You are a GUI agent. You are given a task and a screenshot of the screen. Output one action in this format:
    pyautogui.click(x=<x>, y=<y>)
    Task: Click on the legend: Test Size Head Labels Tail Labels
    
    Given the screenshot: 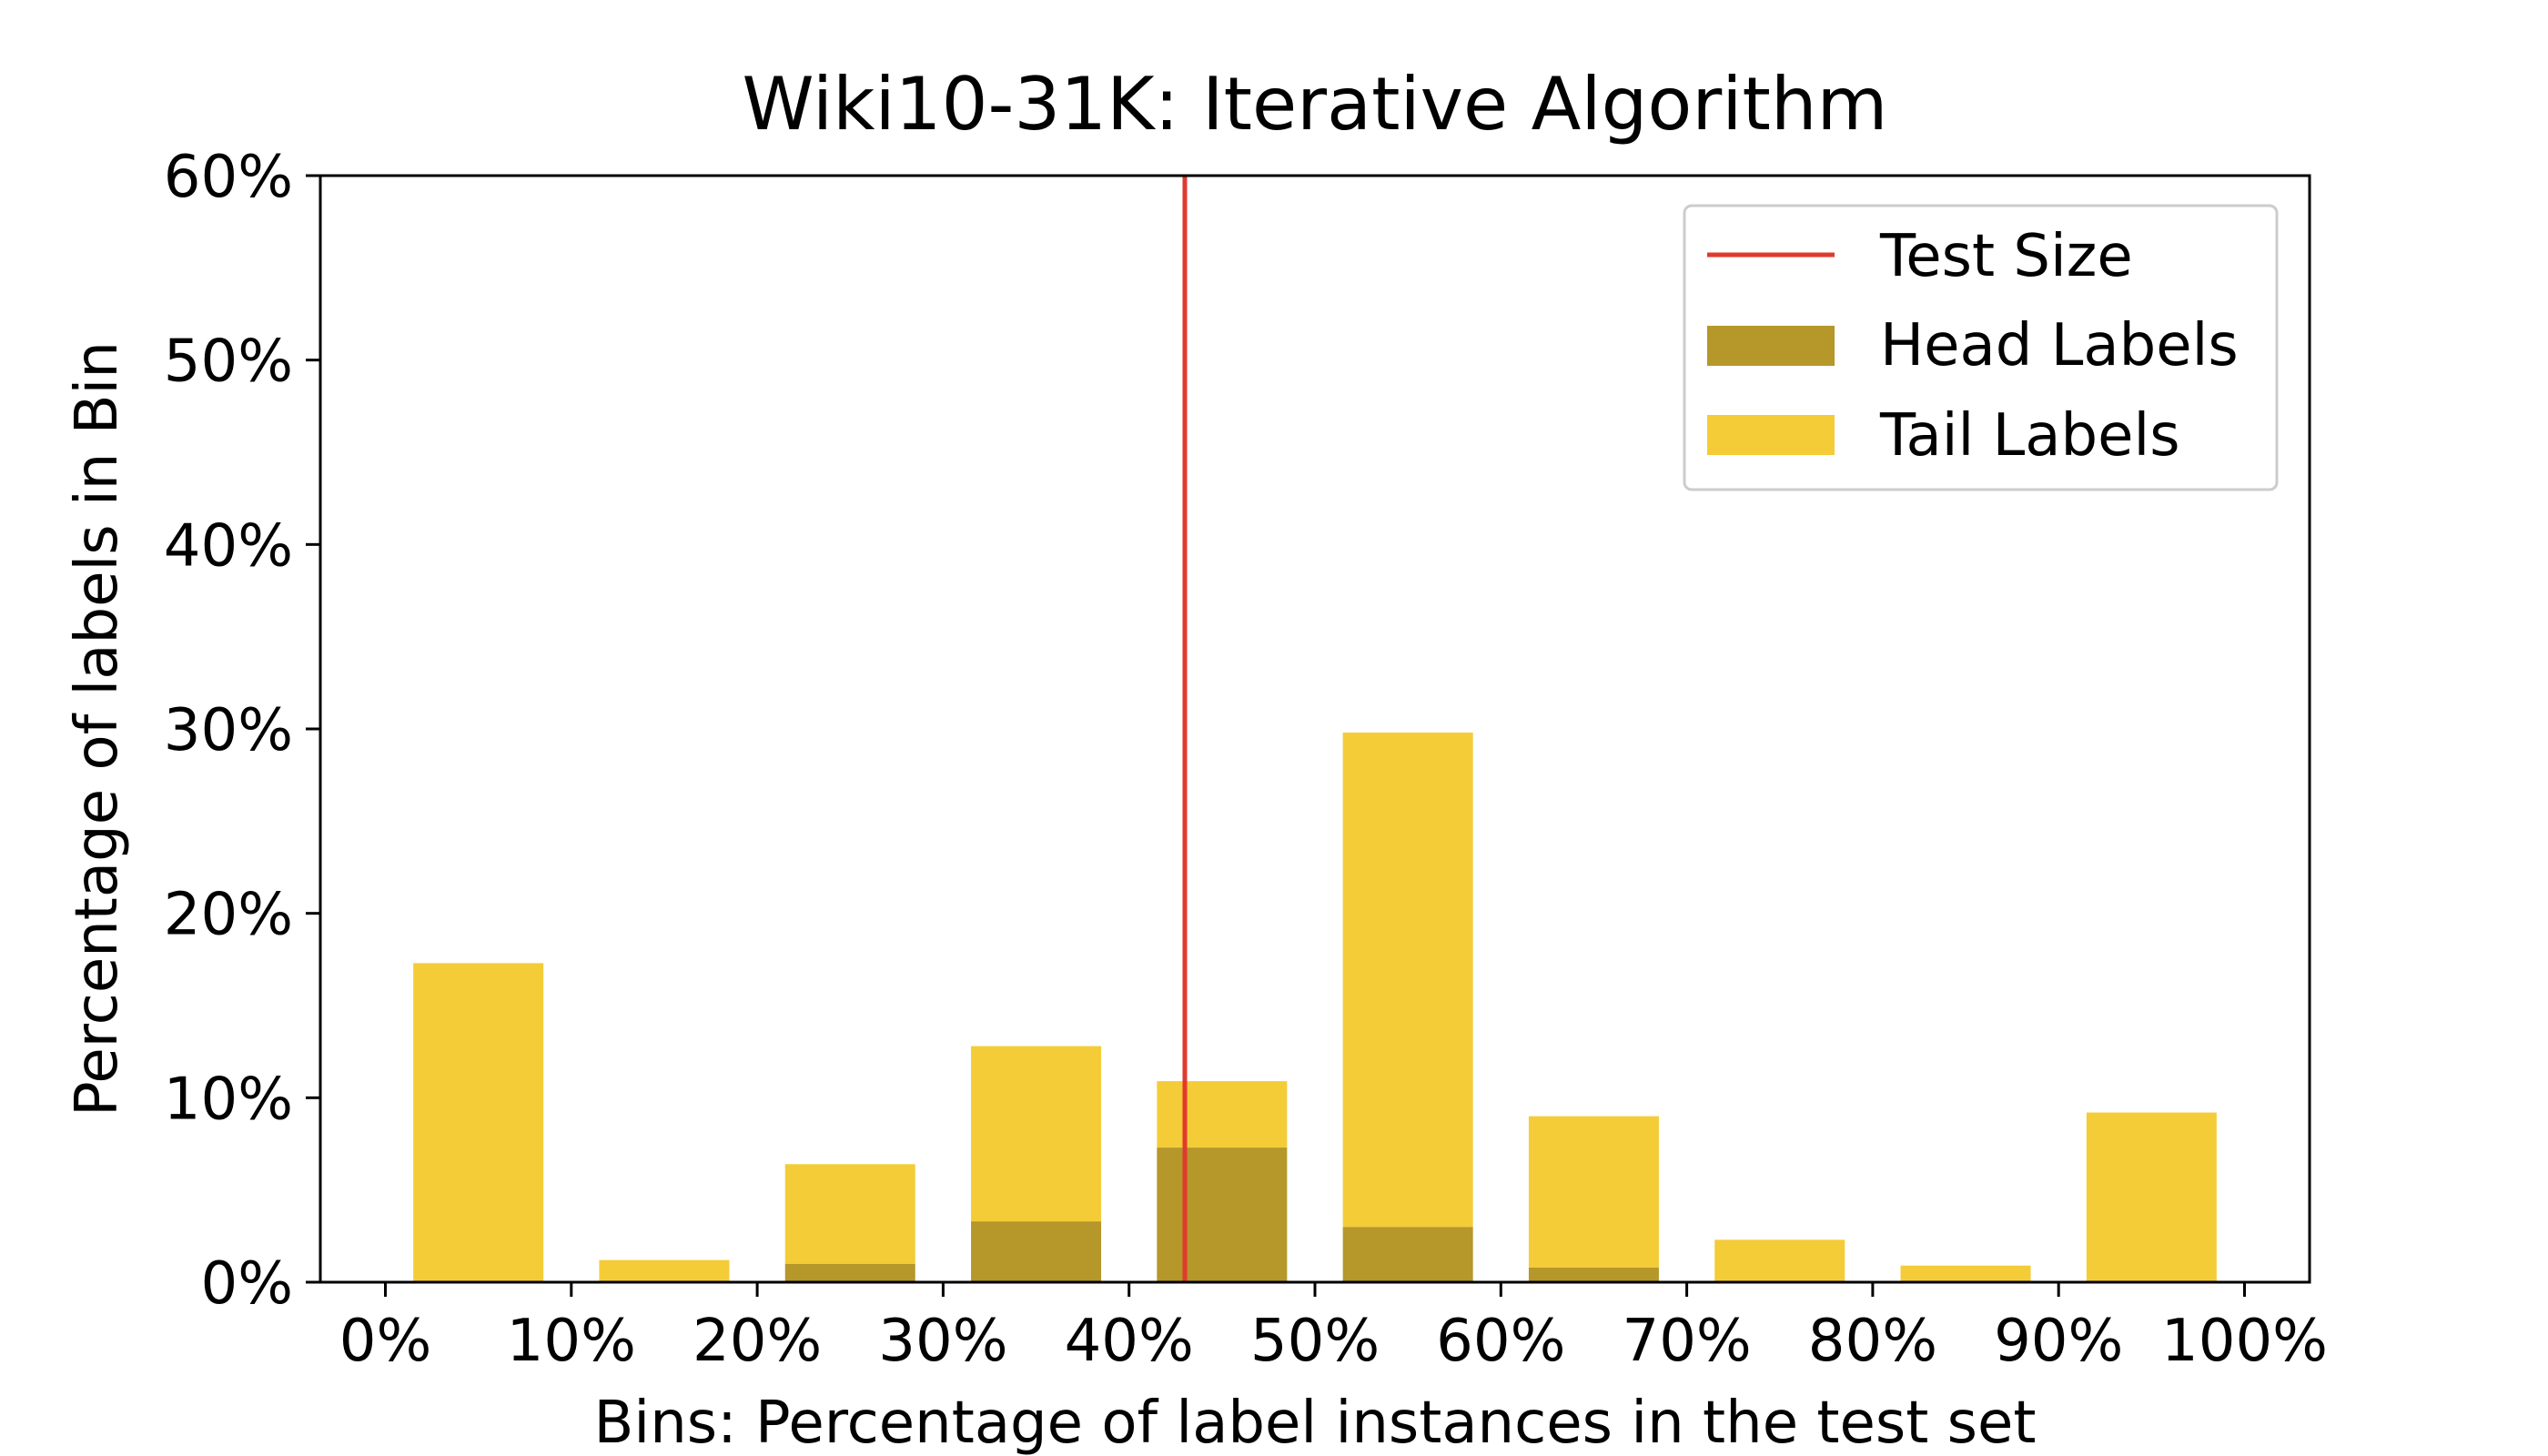 What is the action you would take?
    pyautogui.click(x=1981, y=348)
    